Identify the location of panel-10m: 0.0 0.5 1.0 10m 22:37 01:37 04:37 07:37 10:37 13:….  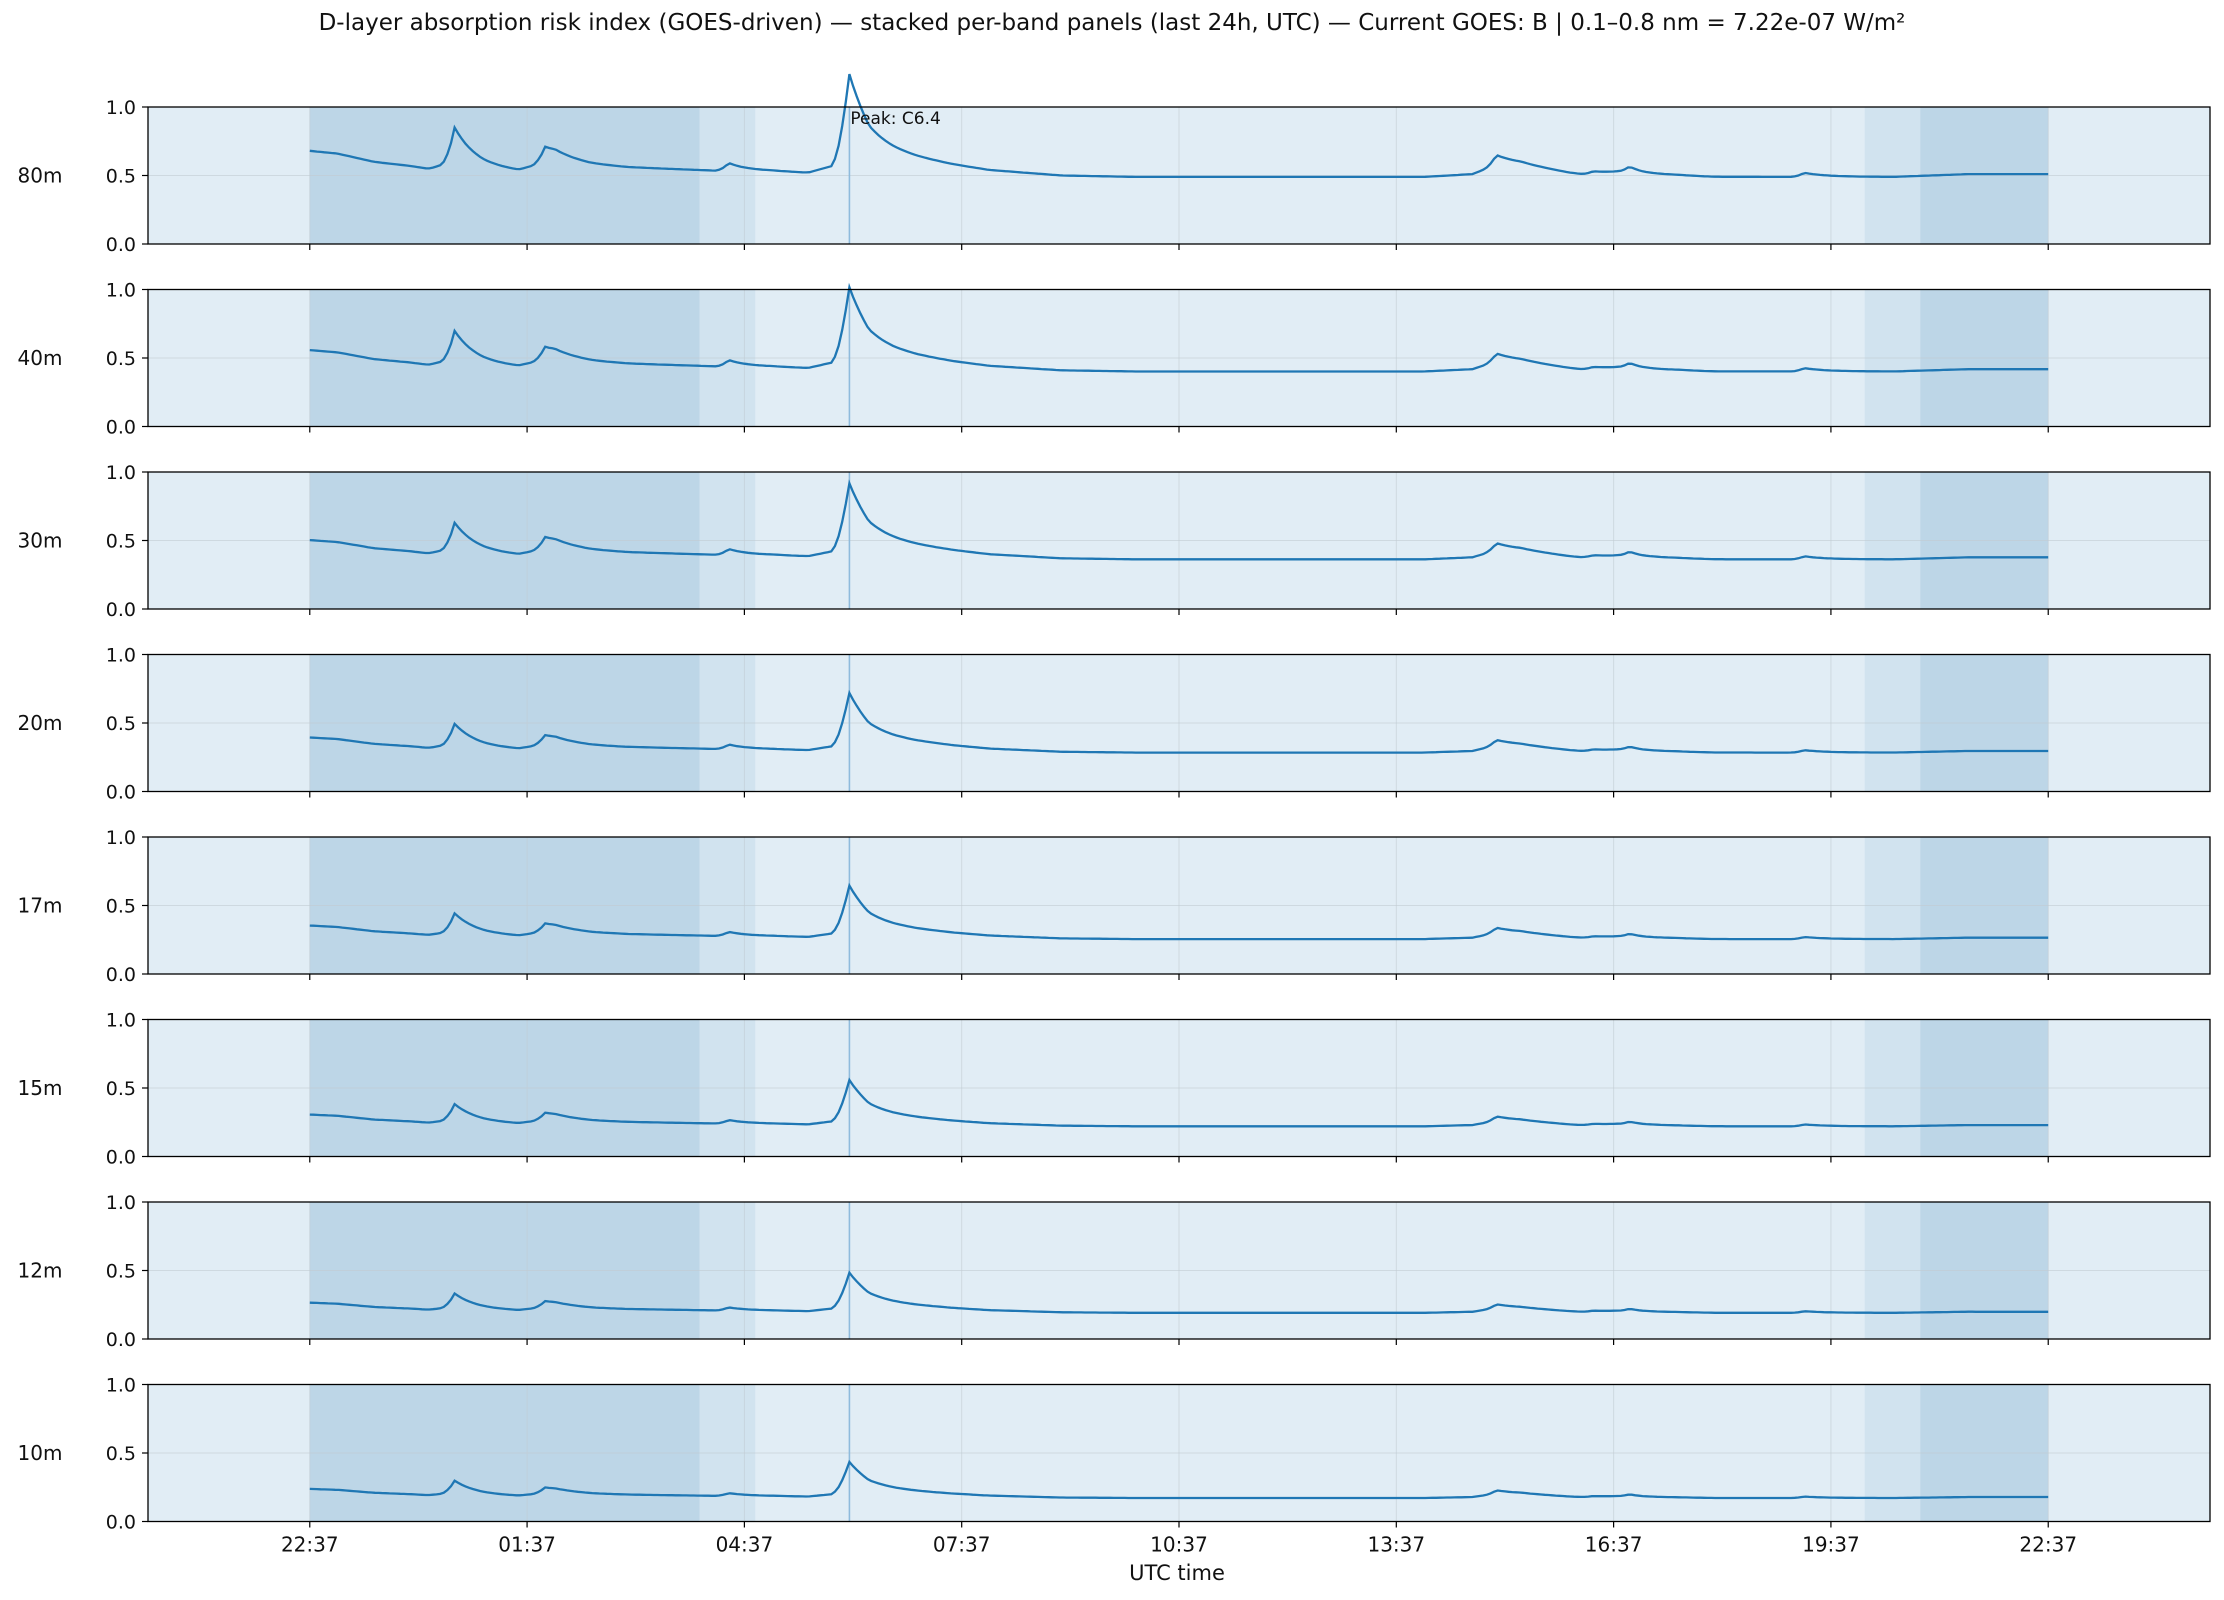
(1114, 1466).